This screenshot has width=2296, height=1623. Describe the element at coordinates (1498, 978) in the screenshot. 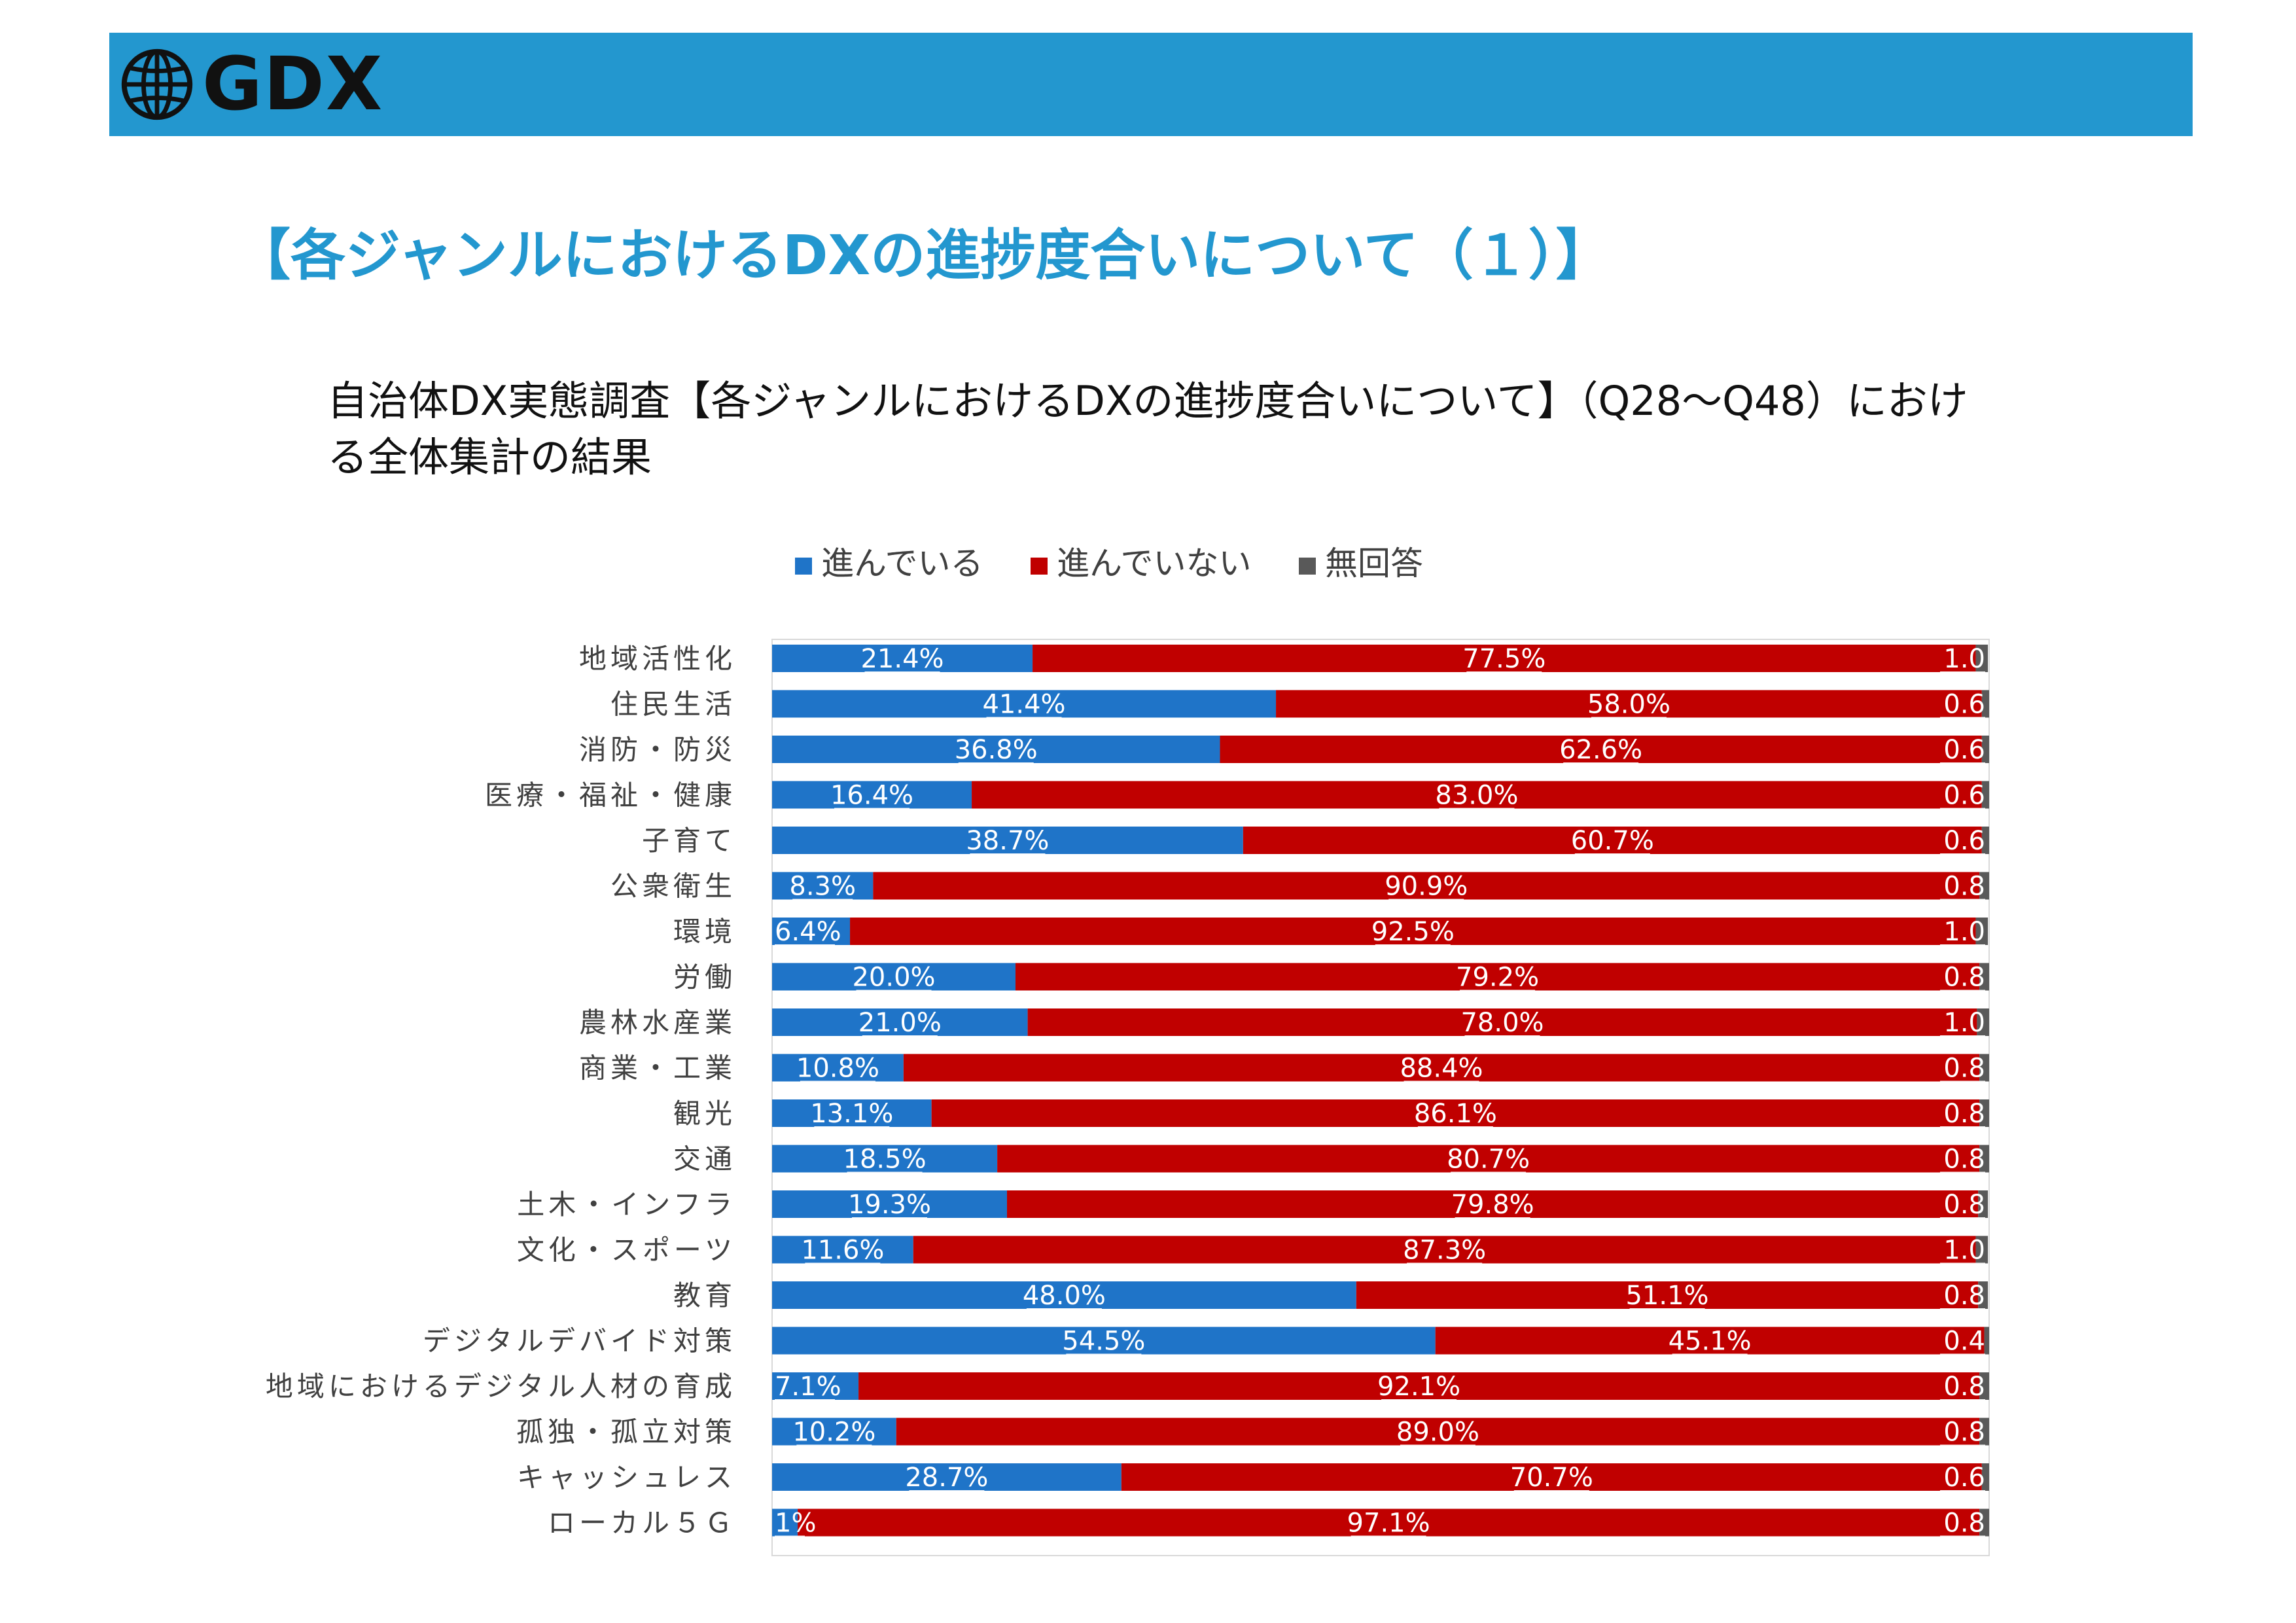

I see `data-label-1: 79.2%` at that location.